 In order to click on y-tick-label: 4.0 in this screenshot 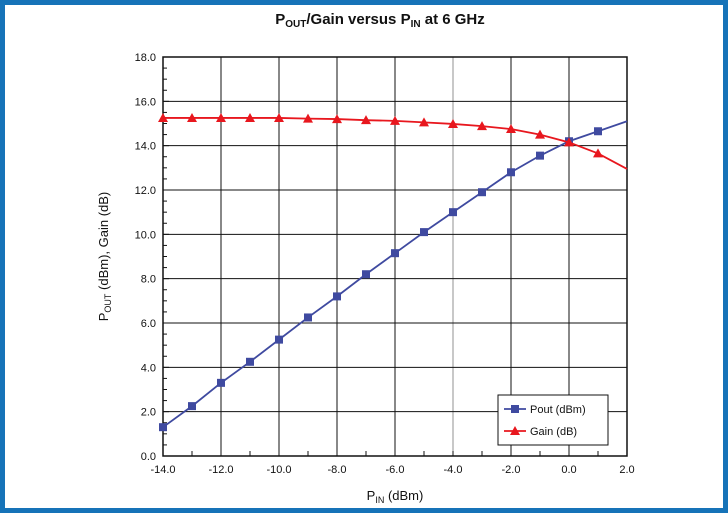, I will do `click(148, 368)`.